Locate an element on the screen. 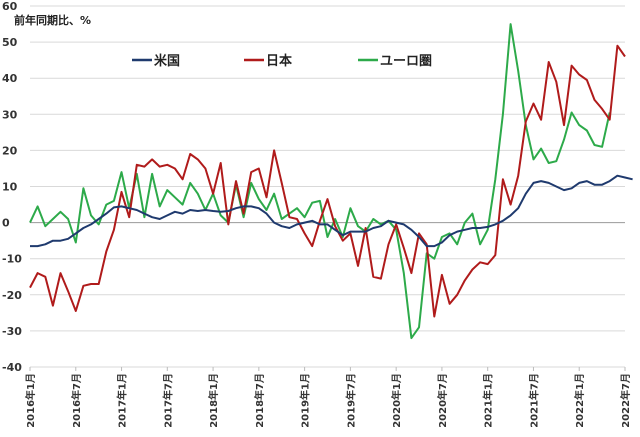 The width and height of the screenshot is (640, 437). x-tick-label: 2020年7月 is located at coordinates (442, 400).